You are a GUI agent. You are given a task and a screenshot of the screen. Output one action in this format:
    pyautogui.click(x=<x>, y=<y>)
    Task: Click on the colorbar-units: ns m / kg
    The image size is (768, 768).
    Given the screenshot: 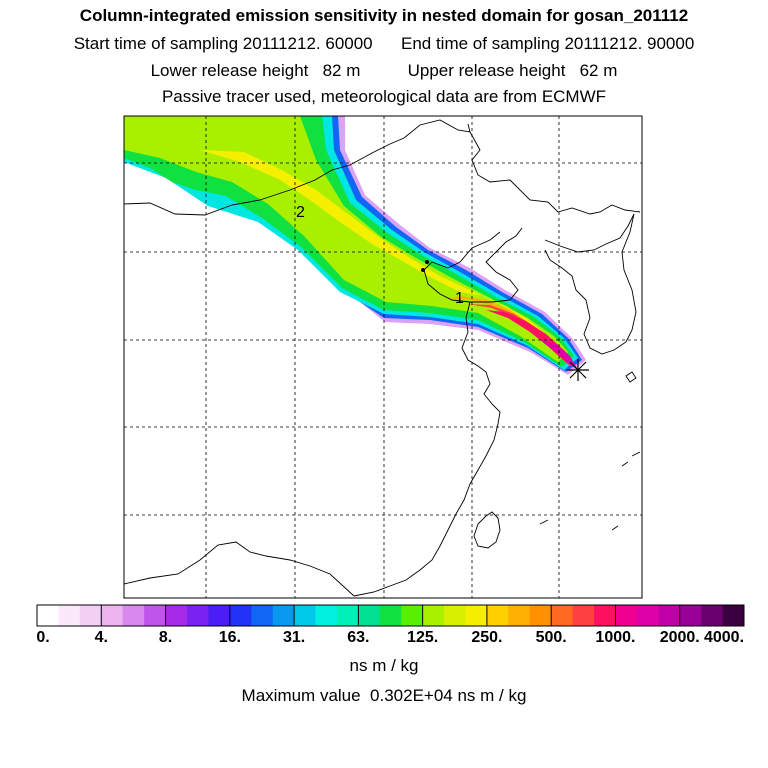 What is the action you would take?
    pyautogui.click(x=384, y=665)
    